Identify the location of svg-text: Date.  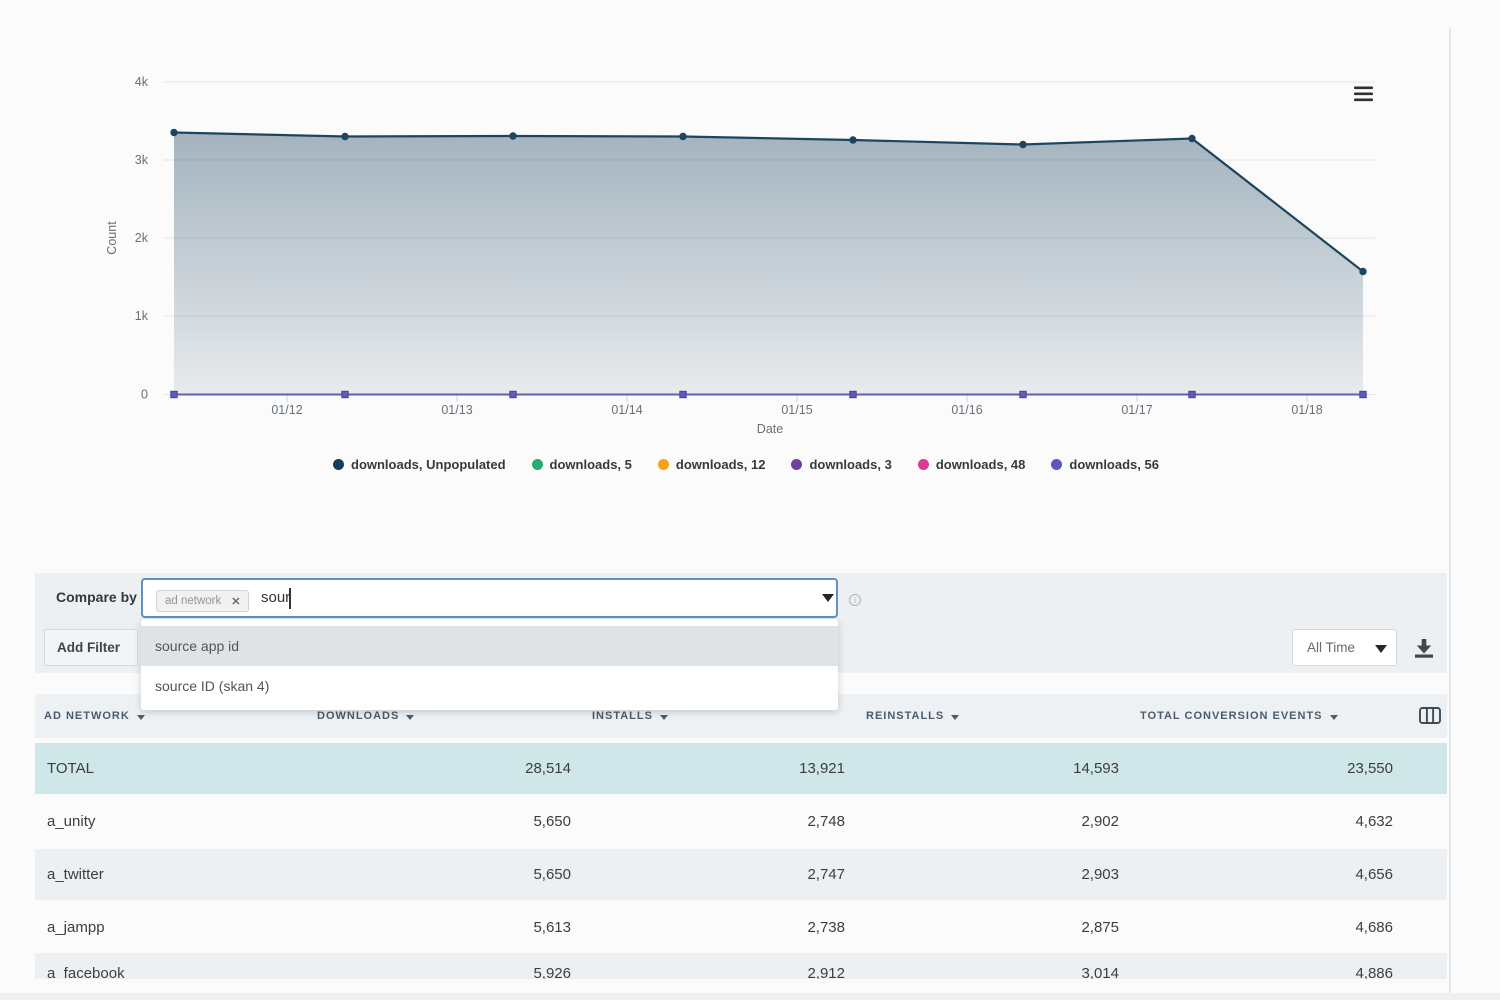
(770, 429).